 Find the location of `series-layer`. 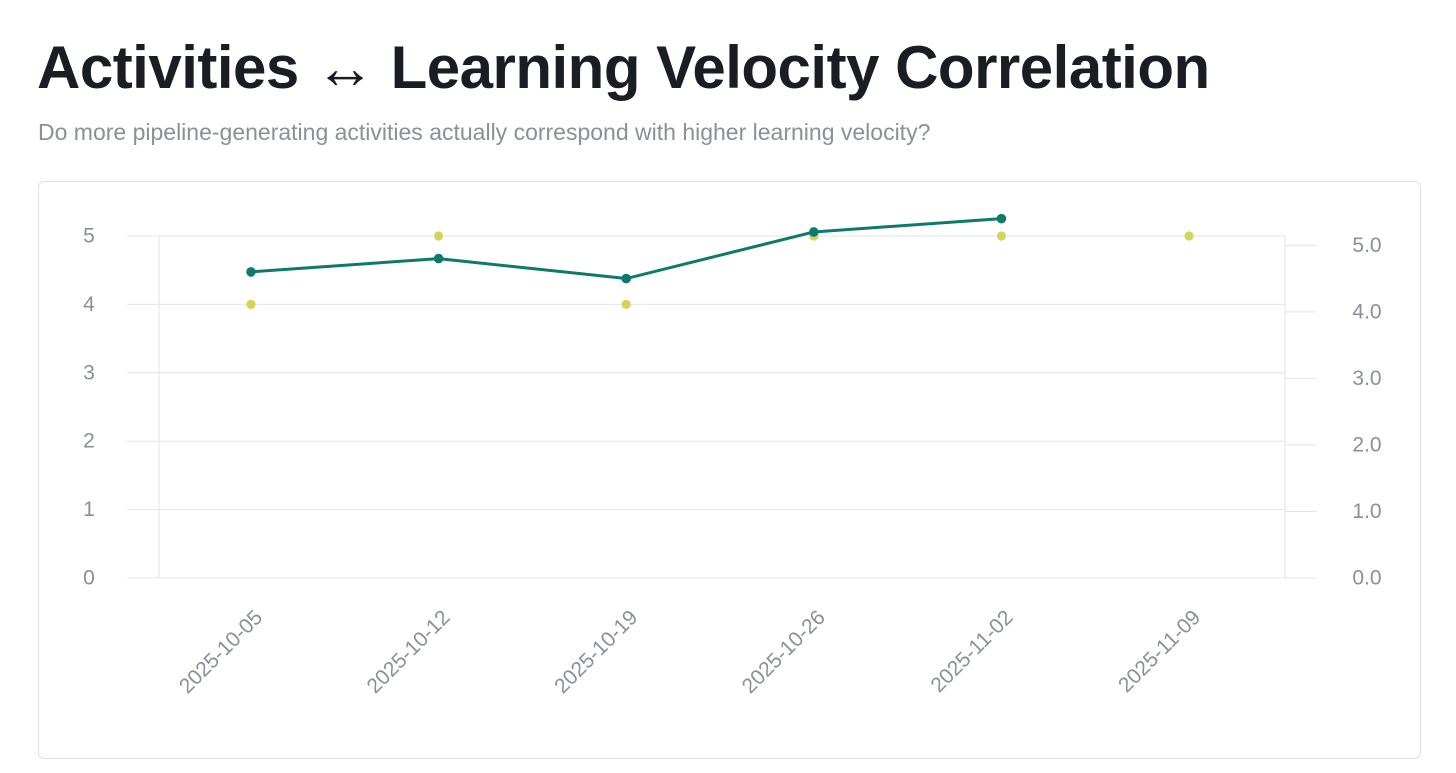

series-layer is located at coordinates (720, 261).